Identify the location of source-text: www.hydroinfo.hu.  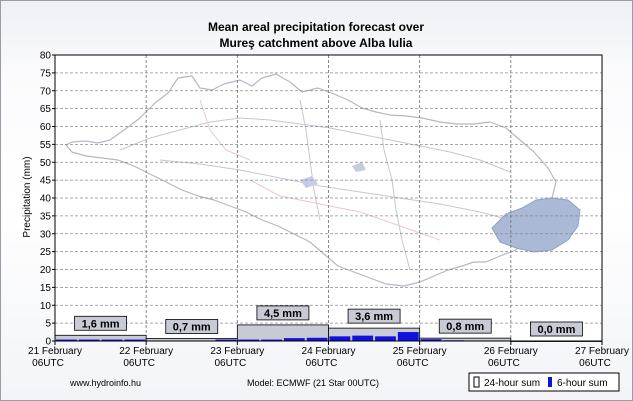
(105, 383).